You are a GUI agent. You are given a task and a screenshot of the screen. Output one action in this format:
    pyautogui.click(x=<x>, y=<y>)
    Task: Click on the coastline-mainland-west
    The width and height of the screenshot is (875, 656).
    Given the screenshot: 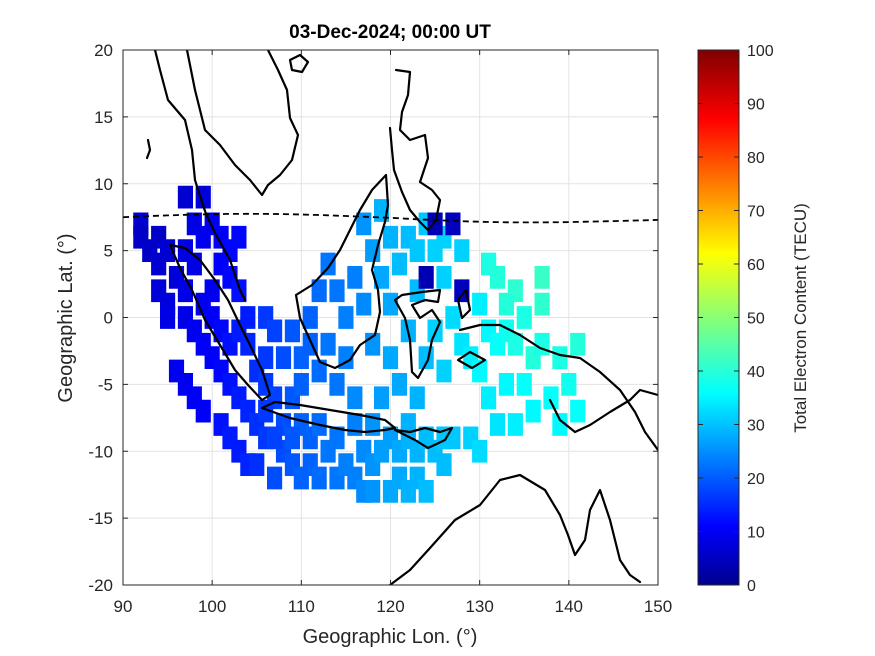 What is the action you would take?
    pyautogui.click(x=200, y=176)
    